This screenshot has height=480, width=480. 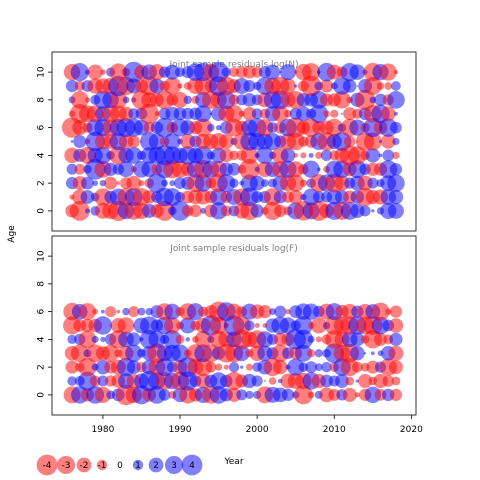 I want to click on legend: -4 -3 -2 -1 0 1 2 3 4, so click(x=119, y=465).